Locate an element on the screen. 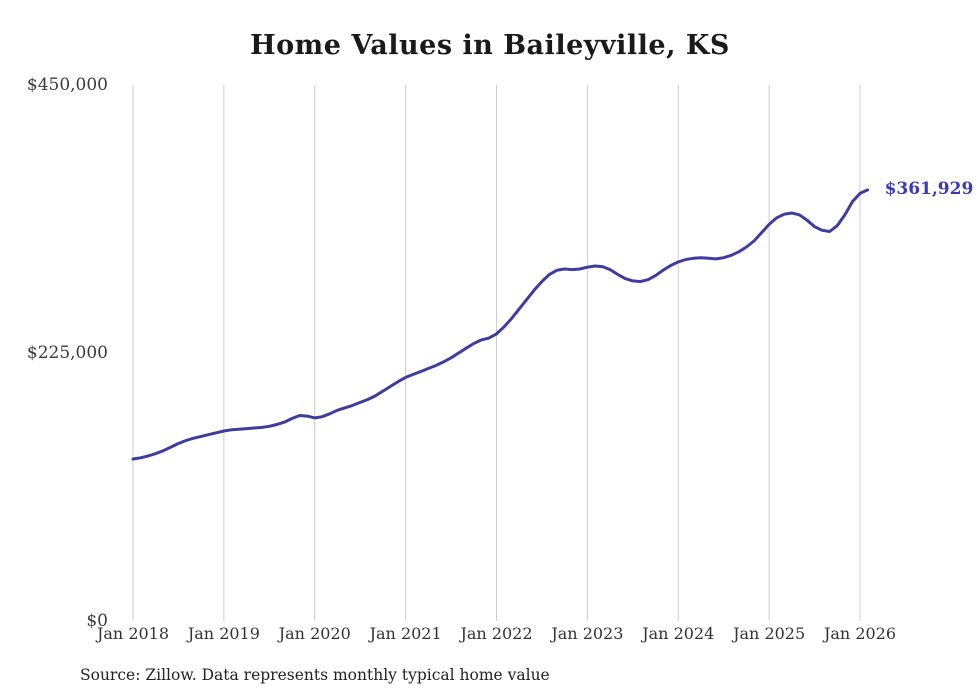  x-tick-label: Jan 2022 is located at coordinates (496, 633).